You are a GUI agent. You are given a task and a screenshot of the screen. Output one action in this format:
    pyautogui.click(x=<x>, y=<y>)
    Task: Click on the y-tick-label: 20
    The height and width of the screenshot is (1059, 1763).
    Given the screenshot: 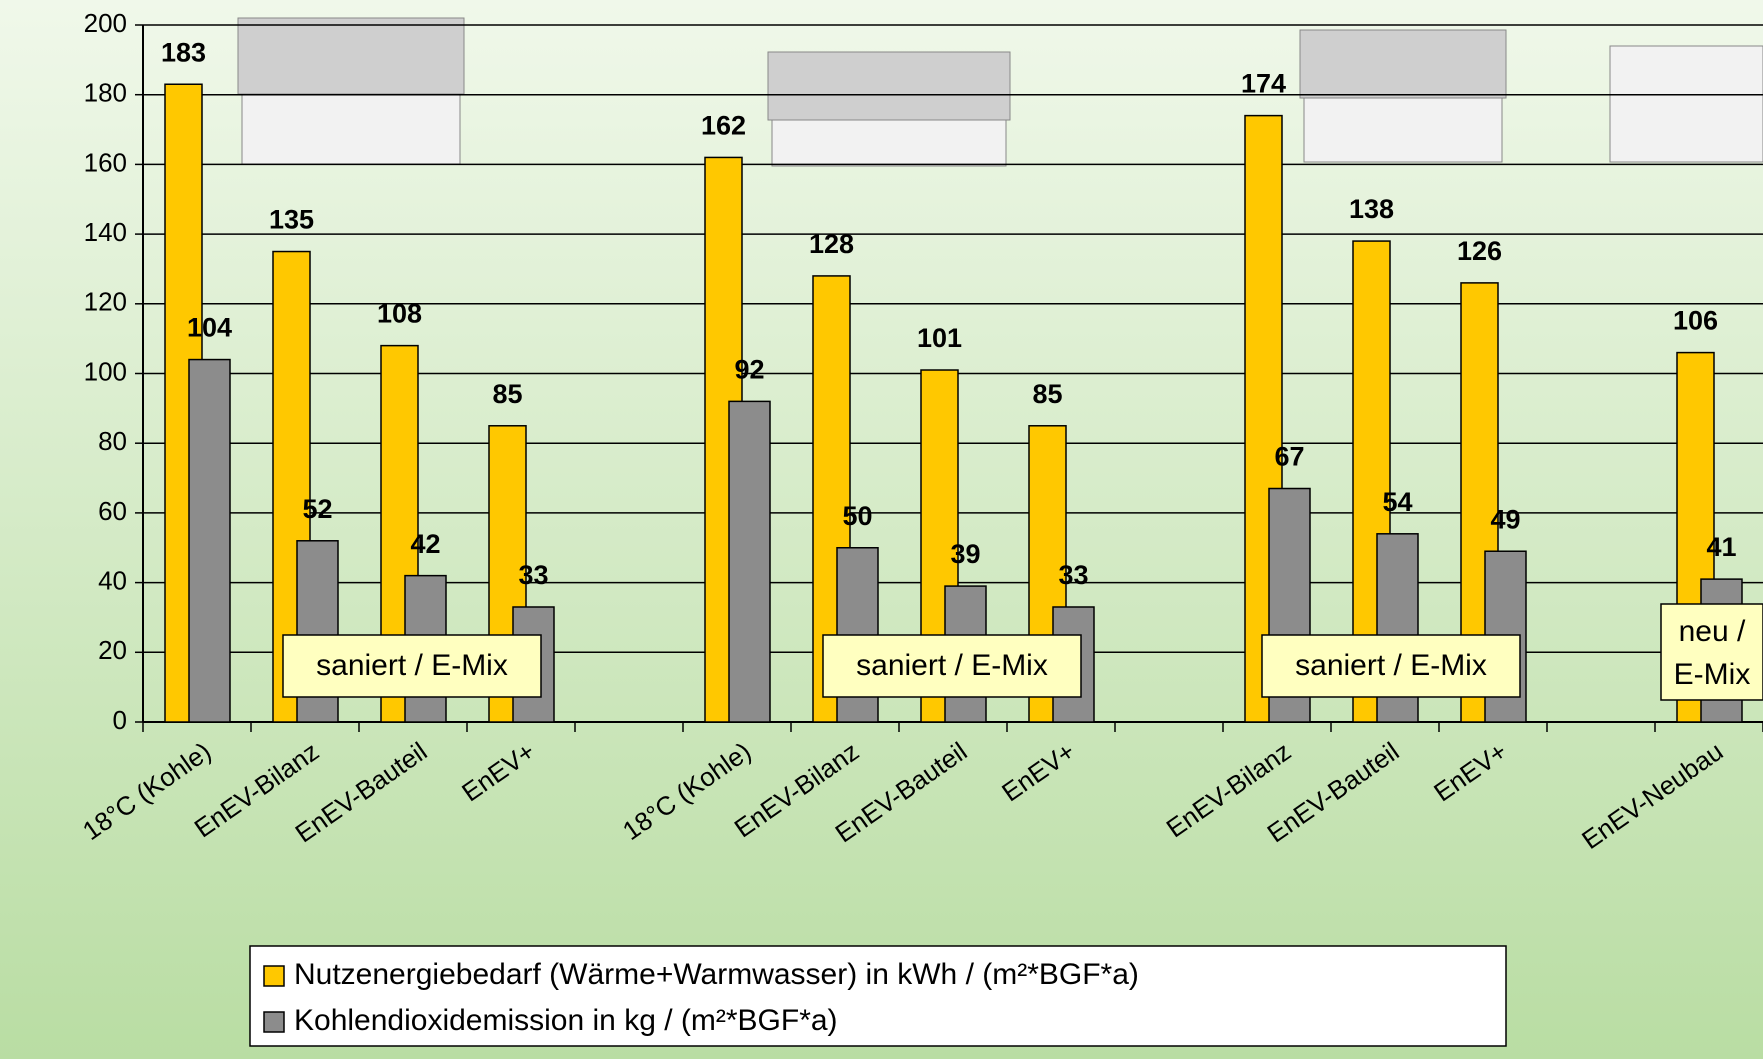 What is the action you would take?
    pyautogui.click(x=112, y=650)
    